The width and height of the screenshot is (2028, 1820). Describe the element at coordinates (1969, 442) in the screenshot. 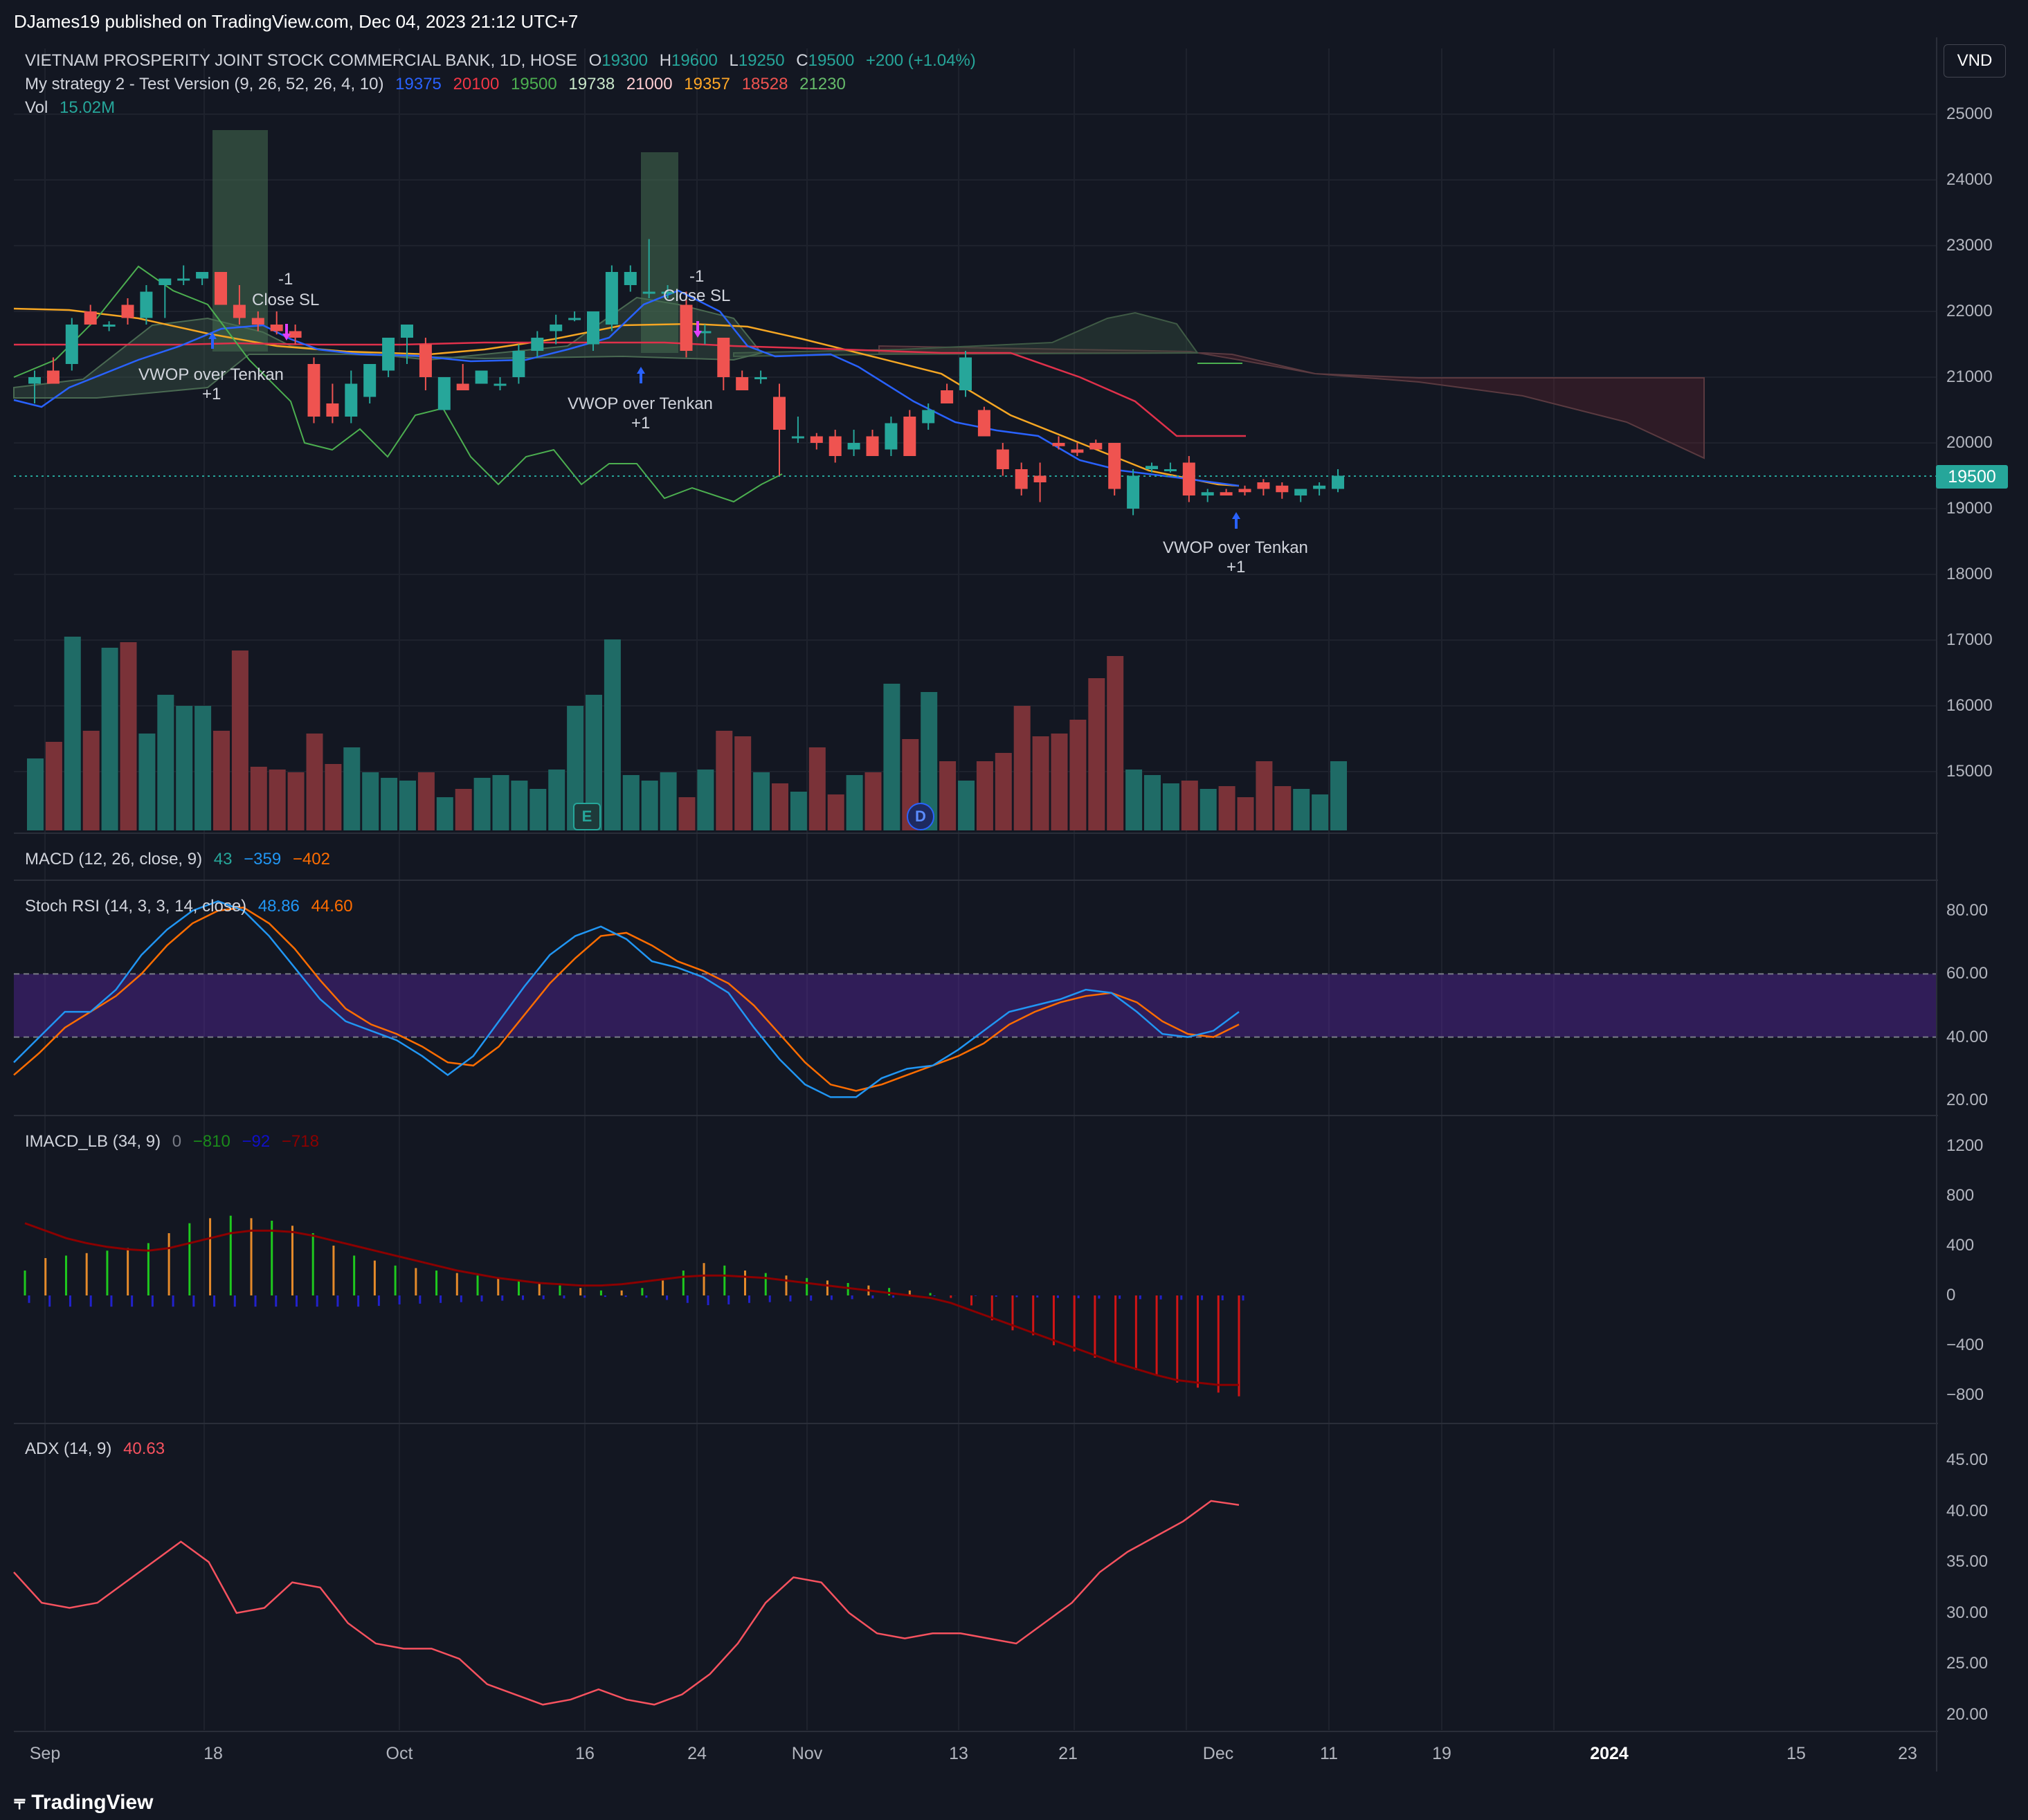

I see `price-axis-label: 20000` at that location.